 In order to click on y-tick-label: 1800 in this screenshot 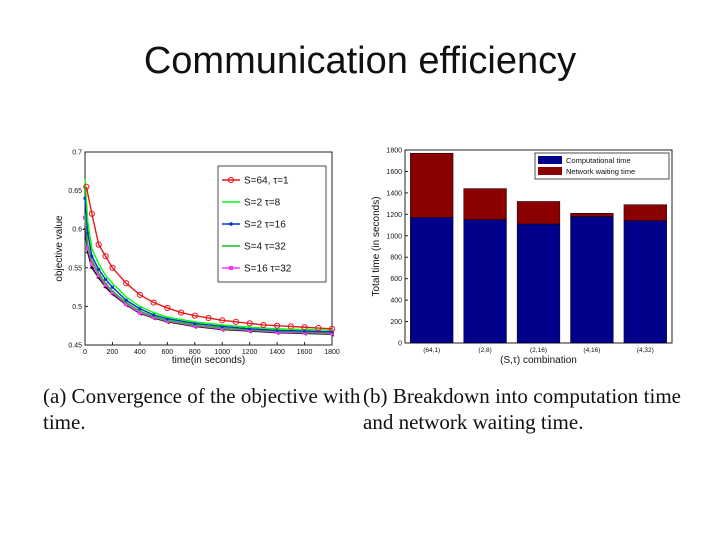, I will do `click(394, 151)`.